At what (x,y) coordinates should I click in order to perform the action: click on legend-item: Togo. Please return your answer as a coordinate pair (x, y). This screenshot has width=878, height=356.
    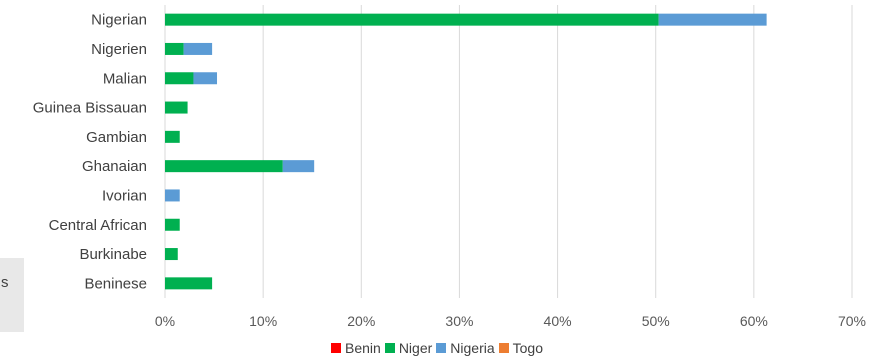
    Looking at the image, I should click on (520, 347).